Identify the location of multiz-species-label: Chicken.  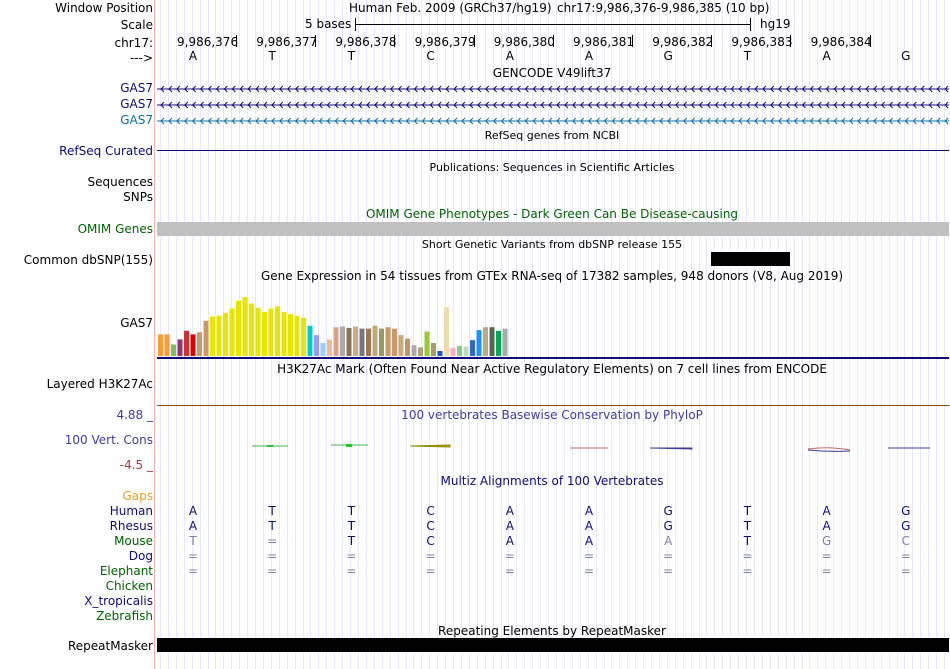
(129, 586).